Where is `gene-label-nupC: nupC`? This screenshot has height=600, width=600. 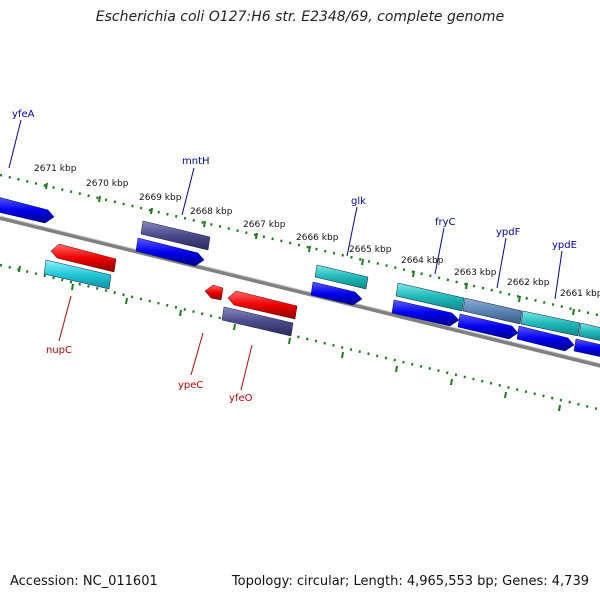 gene-label-nupC: nupC is located at coordinates (59, 350).